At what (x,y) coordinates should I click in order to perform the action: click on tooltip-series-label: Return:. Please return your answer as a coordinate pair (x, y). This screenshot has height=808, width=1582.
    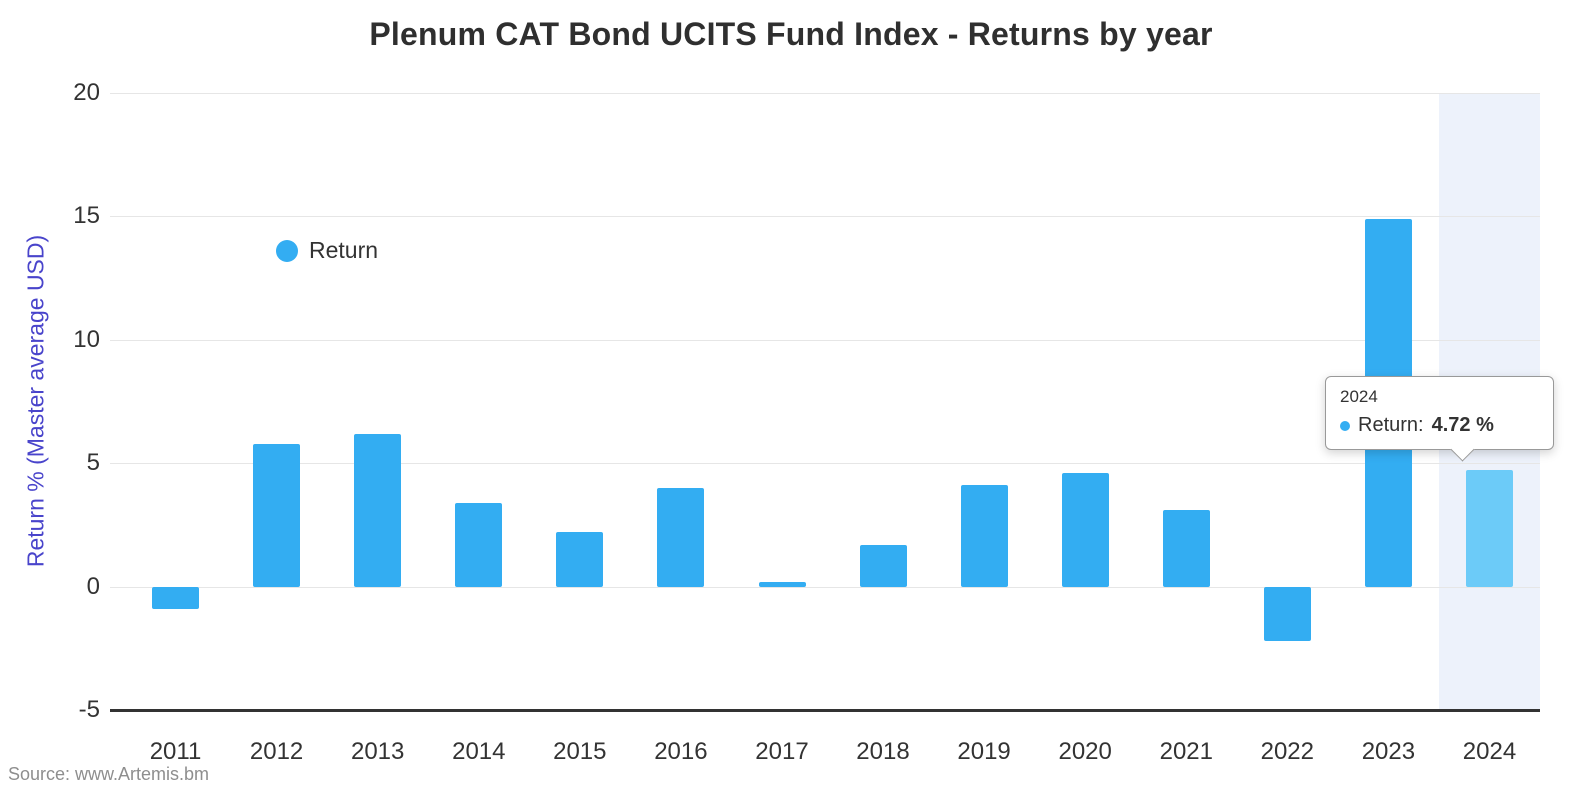
    Looking at the image, I should click on (1391, 425).